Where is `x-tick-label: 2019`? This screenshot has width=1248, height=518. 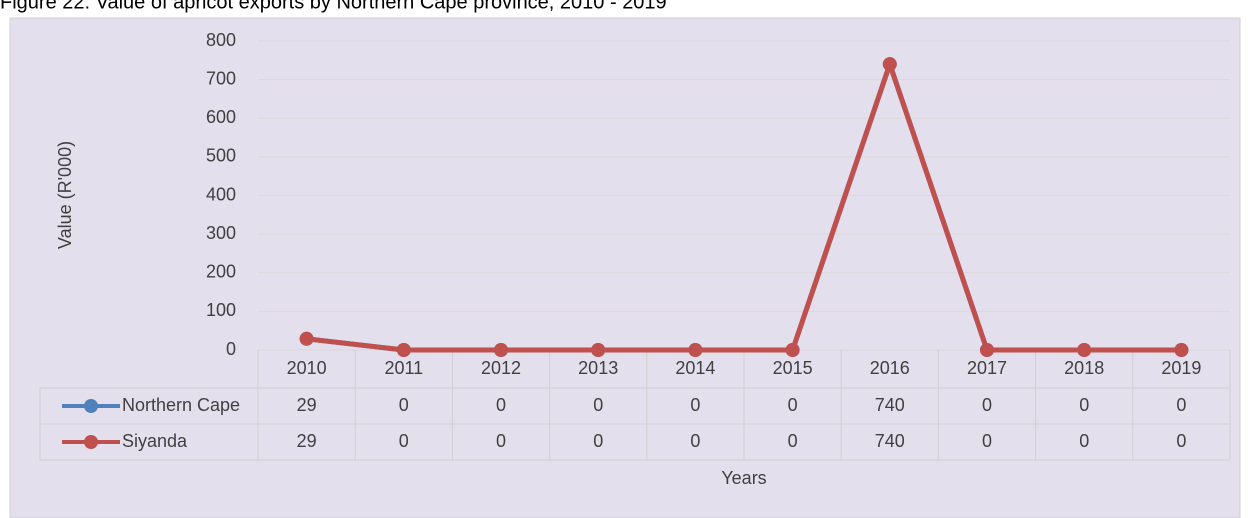 x-tick-label: 2019 is located at coordinates (1181, 368).